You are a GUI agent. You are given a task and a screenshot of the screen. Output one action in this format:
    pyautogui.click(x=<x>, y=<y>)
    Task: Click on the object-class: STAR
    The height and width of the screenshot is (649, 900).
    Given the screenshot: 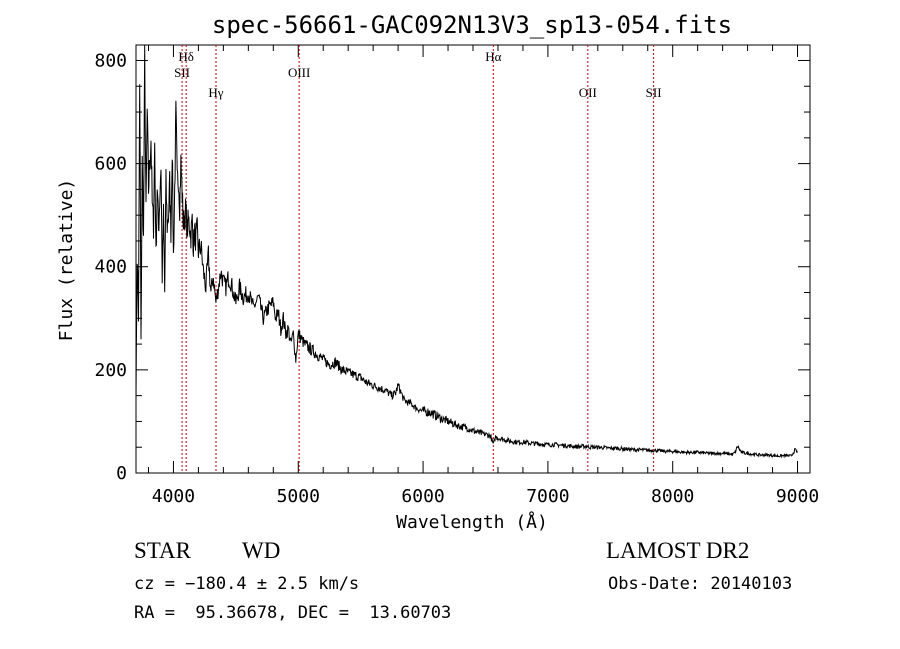 What is the action you would take?
    pyautogui.click(x=162, y=550)
    